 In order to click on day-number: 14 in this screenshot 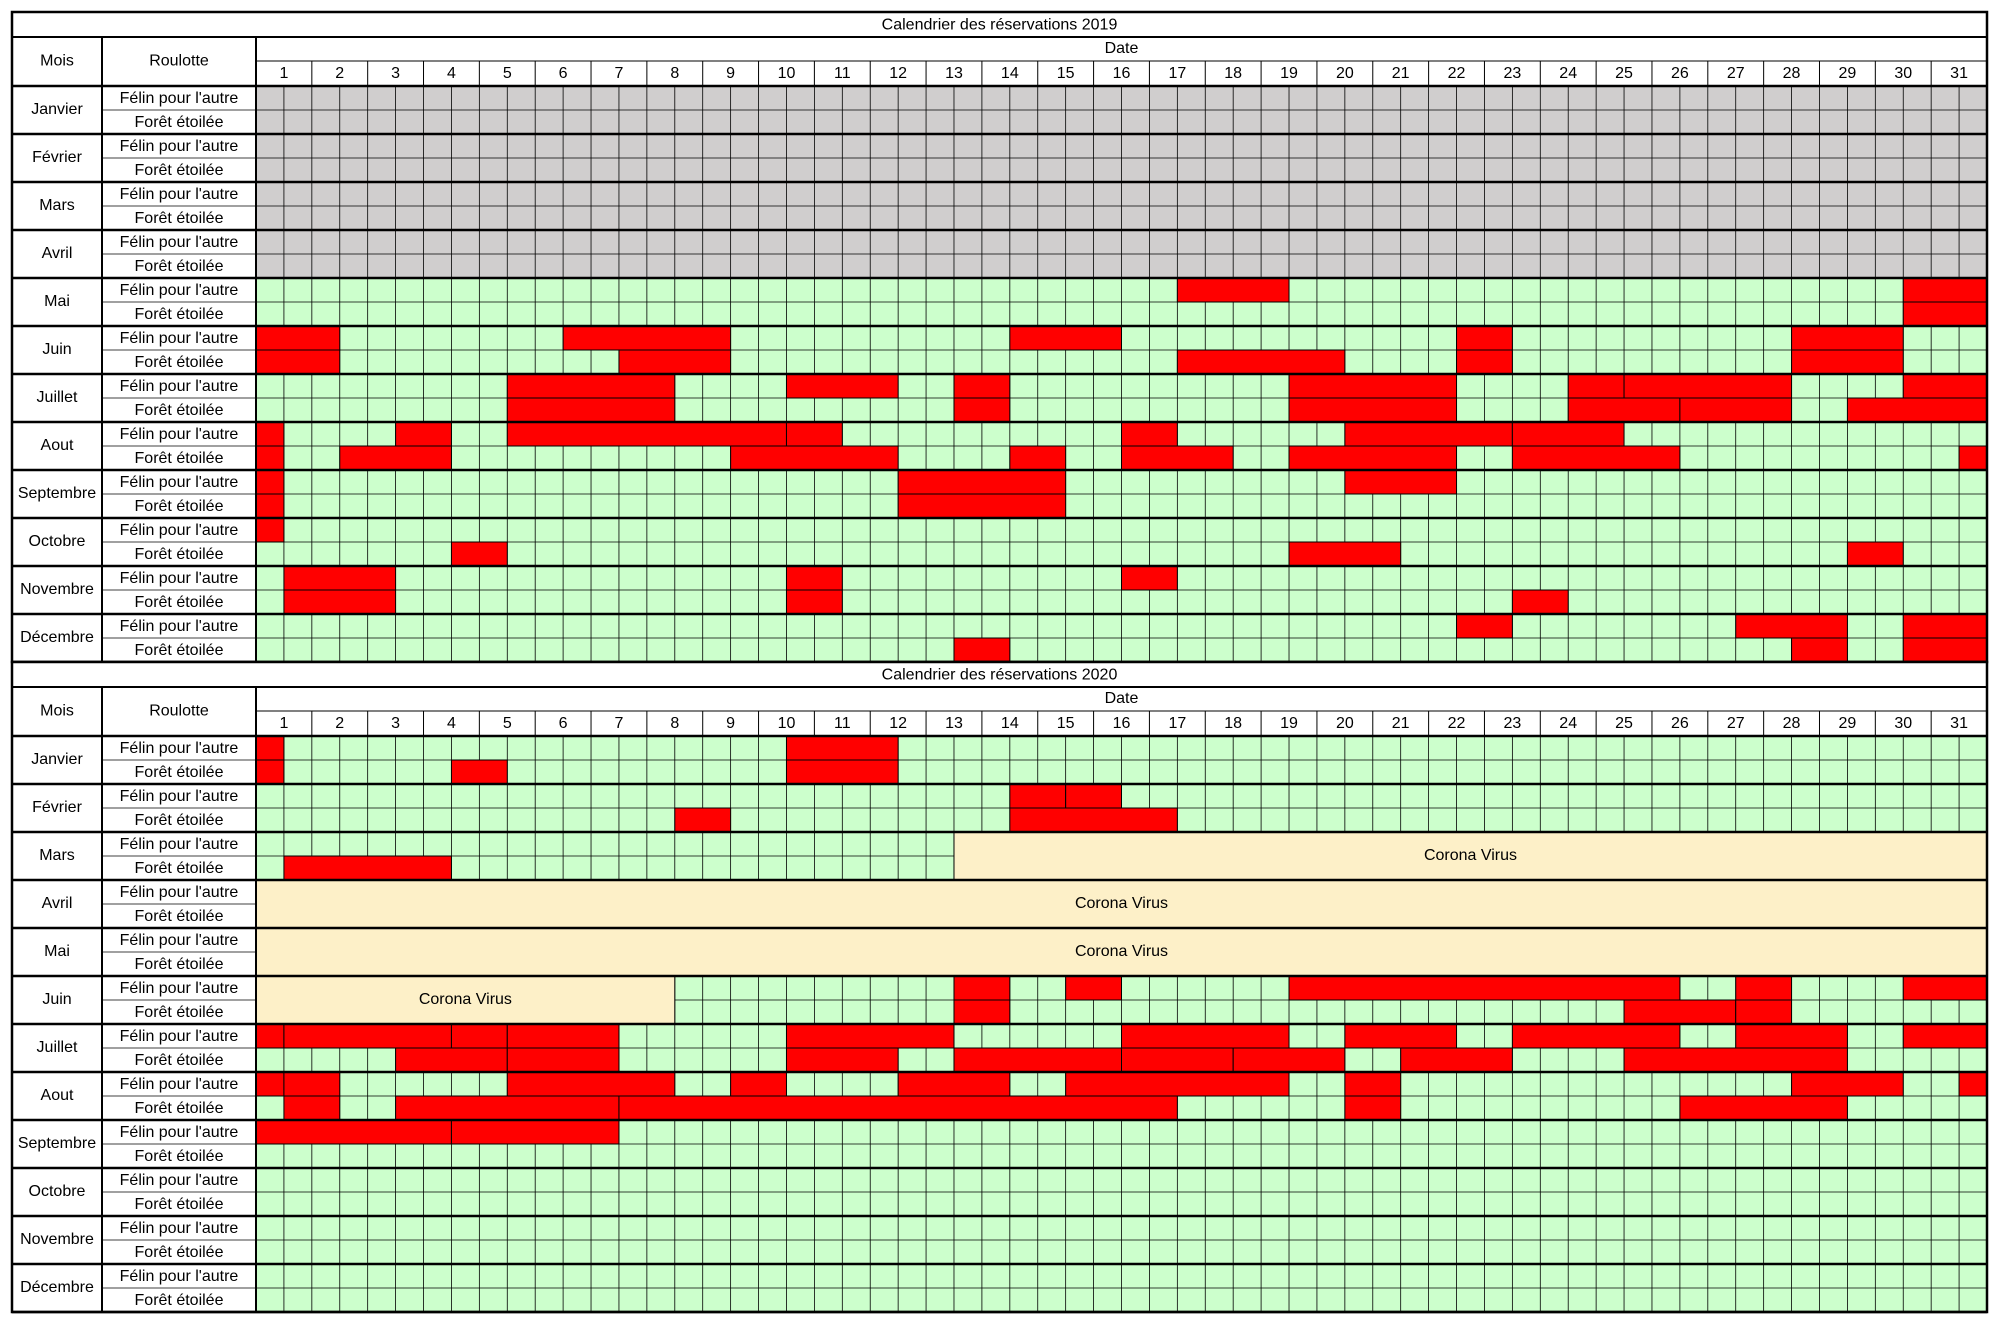, I will do `click(1010, 723)`.